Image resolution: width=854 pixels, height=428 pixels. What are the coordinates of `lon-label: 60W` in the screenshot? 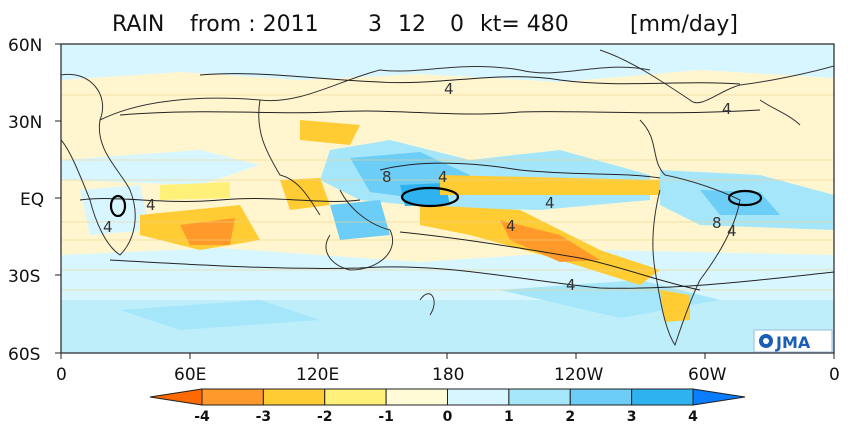 It's located at (707, 375).